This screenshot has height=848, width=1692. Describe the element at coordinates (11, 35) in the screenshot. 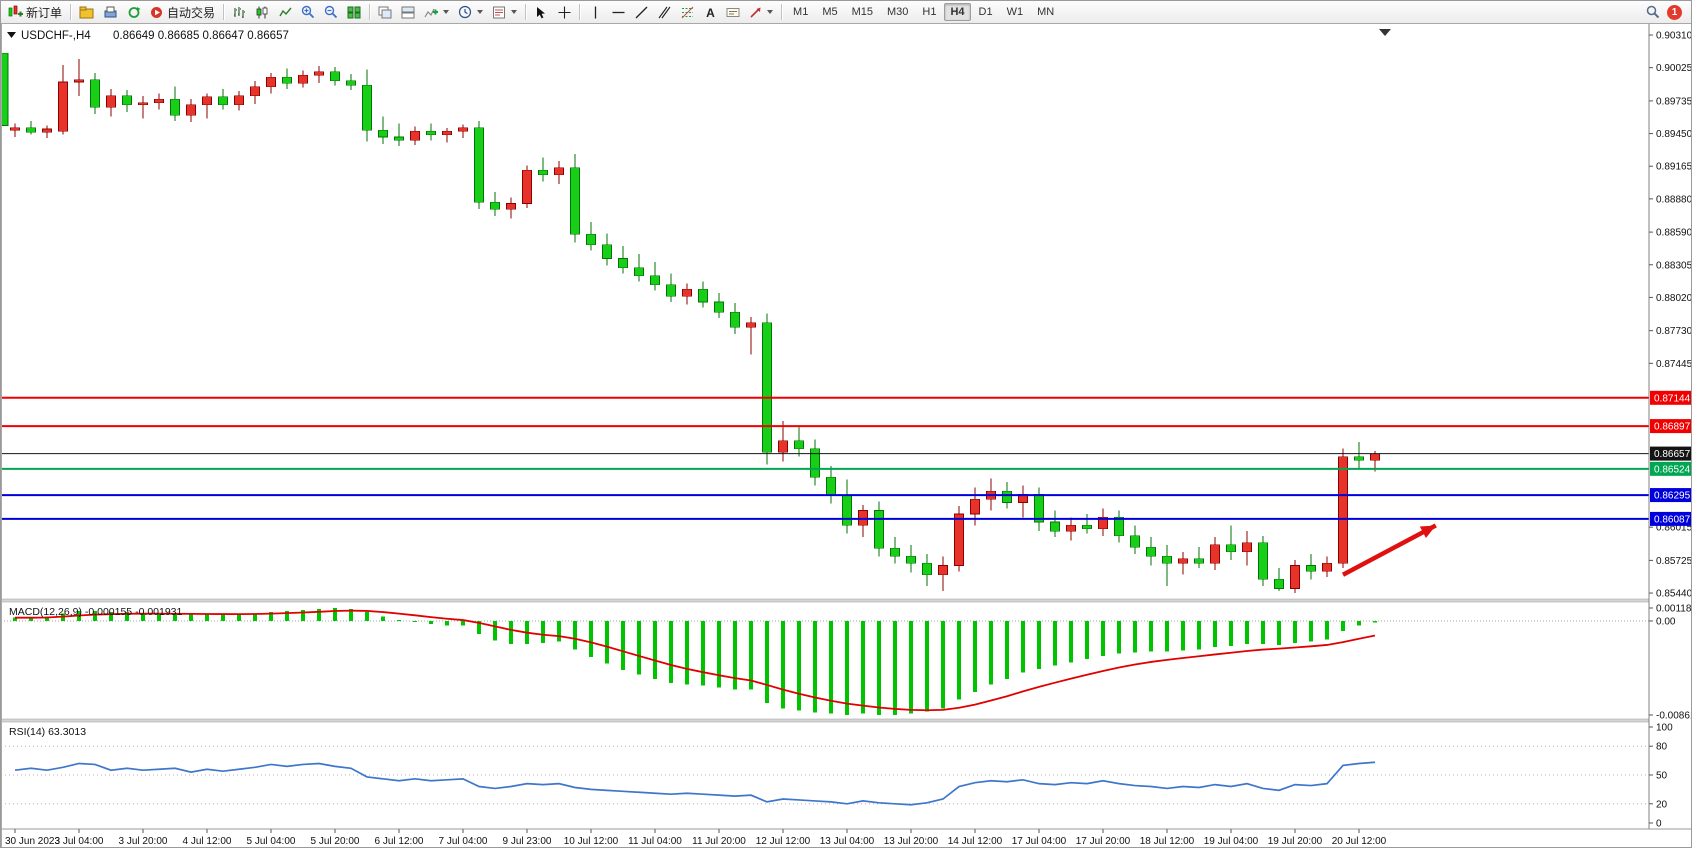

I see `one-click-trading-toggle` at that location.